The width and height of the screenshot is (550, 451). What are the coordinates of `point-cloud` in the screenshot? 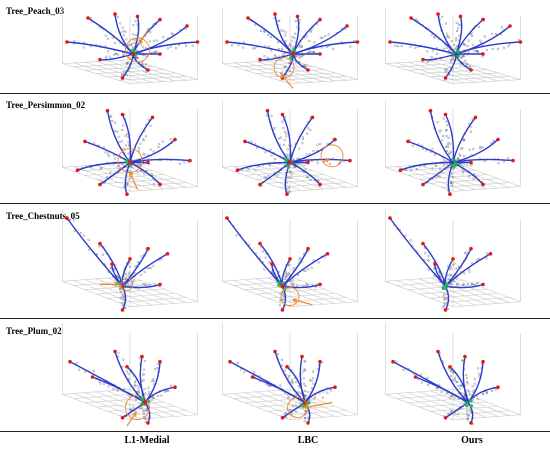 It's located at (277, 265).